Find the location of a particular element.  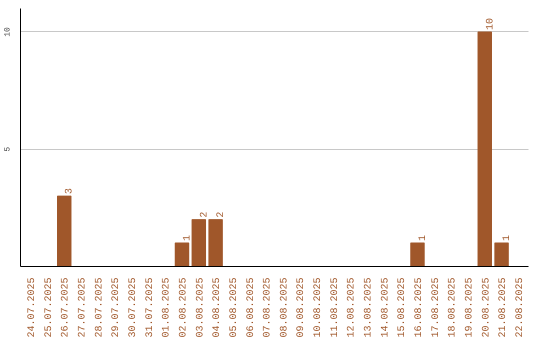

x-tick-label: 09.08.2025 is located at coordinates (302, 307).